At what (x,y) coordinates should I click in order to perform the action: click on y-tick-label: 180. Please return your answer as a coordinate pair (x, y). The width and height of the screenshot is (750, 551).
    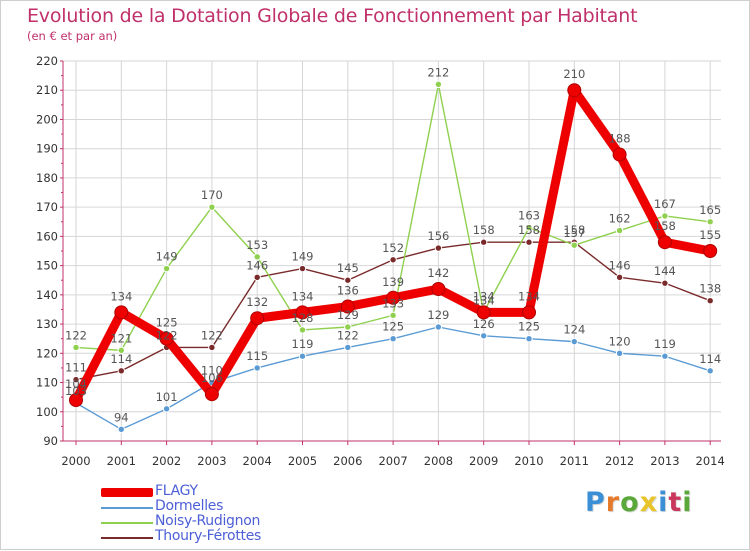
    Looking at the image, I should click on (47, 178).